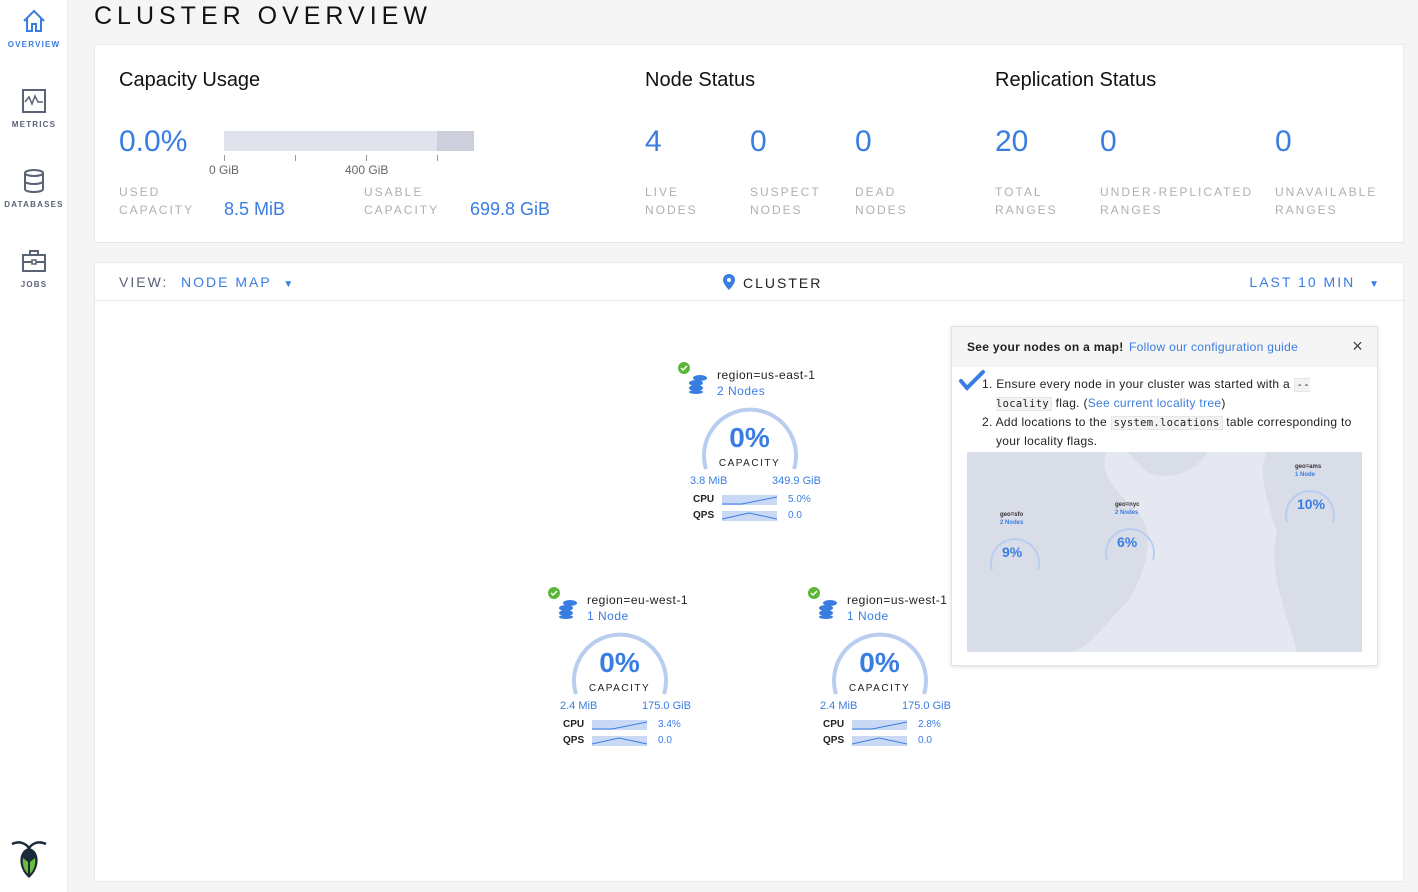  What do you see at coordinates (929, 724) in the screenshot?
I see `cpu-value: 2.8%` at bounding box center [929, 724].